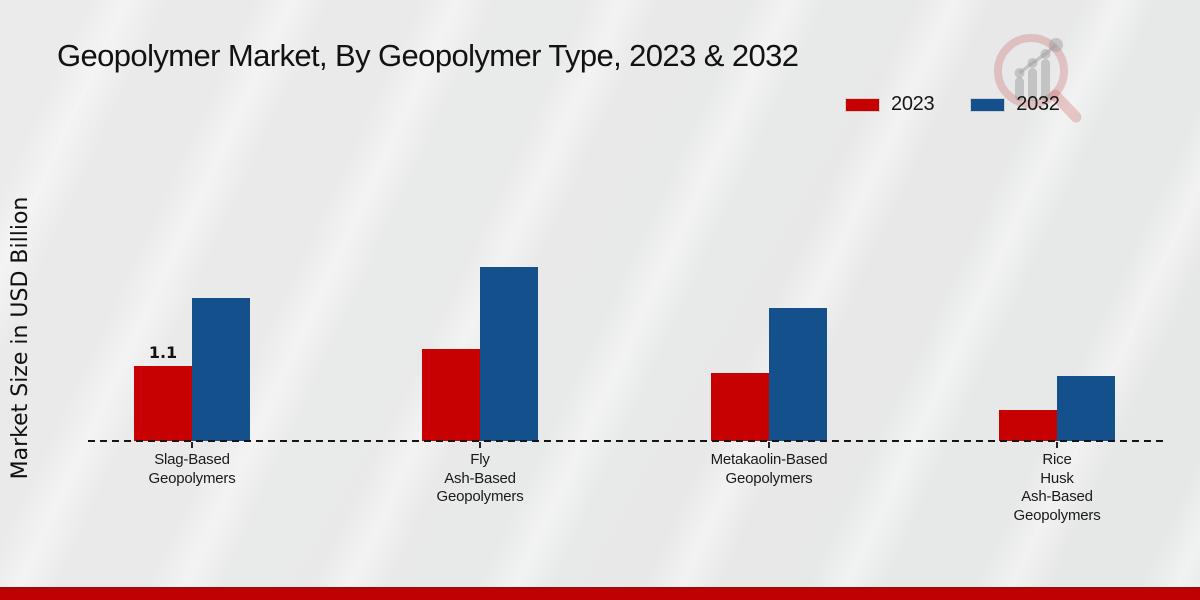 The image size is (1200, 600). I want to click on legend-swatch-2023, so click(862, 104).